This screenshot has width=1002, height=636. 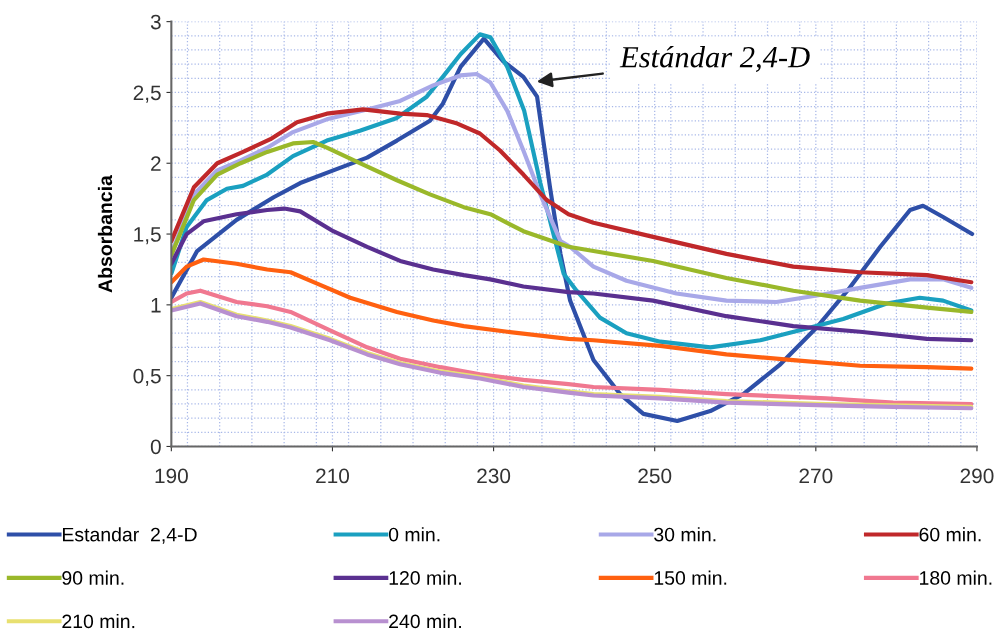 What do you see at coordinates (105, 234) in the screenshot?
I see `y-axis-title: Absorbancia` at bounding box center [105, 234].